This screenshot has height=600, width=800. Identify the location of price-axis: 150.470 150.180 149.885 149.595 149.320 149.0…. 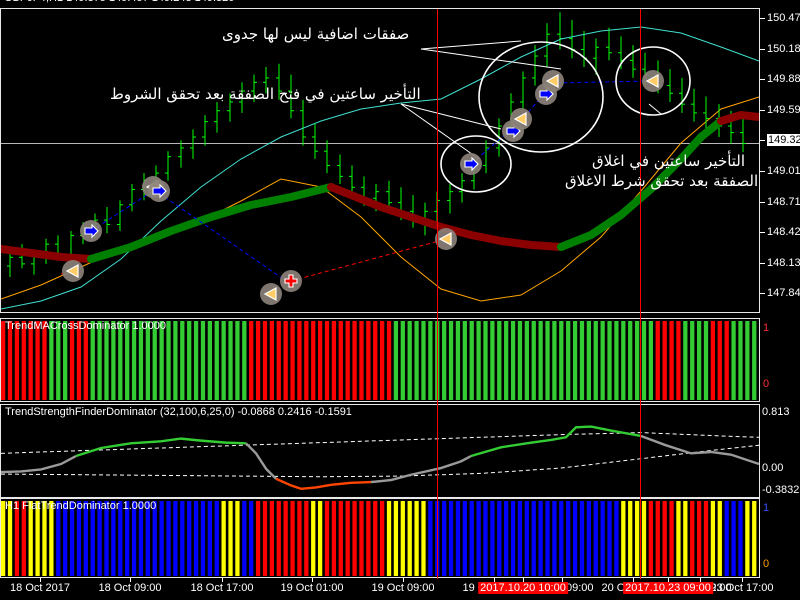
(780, 290).